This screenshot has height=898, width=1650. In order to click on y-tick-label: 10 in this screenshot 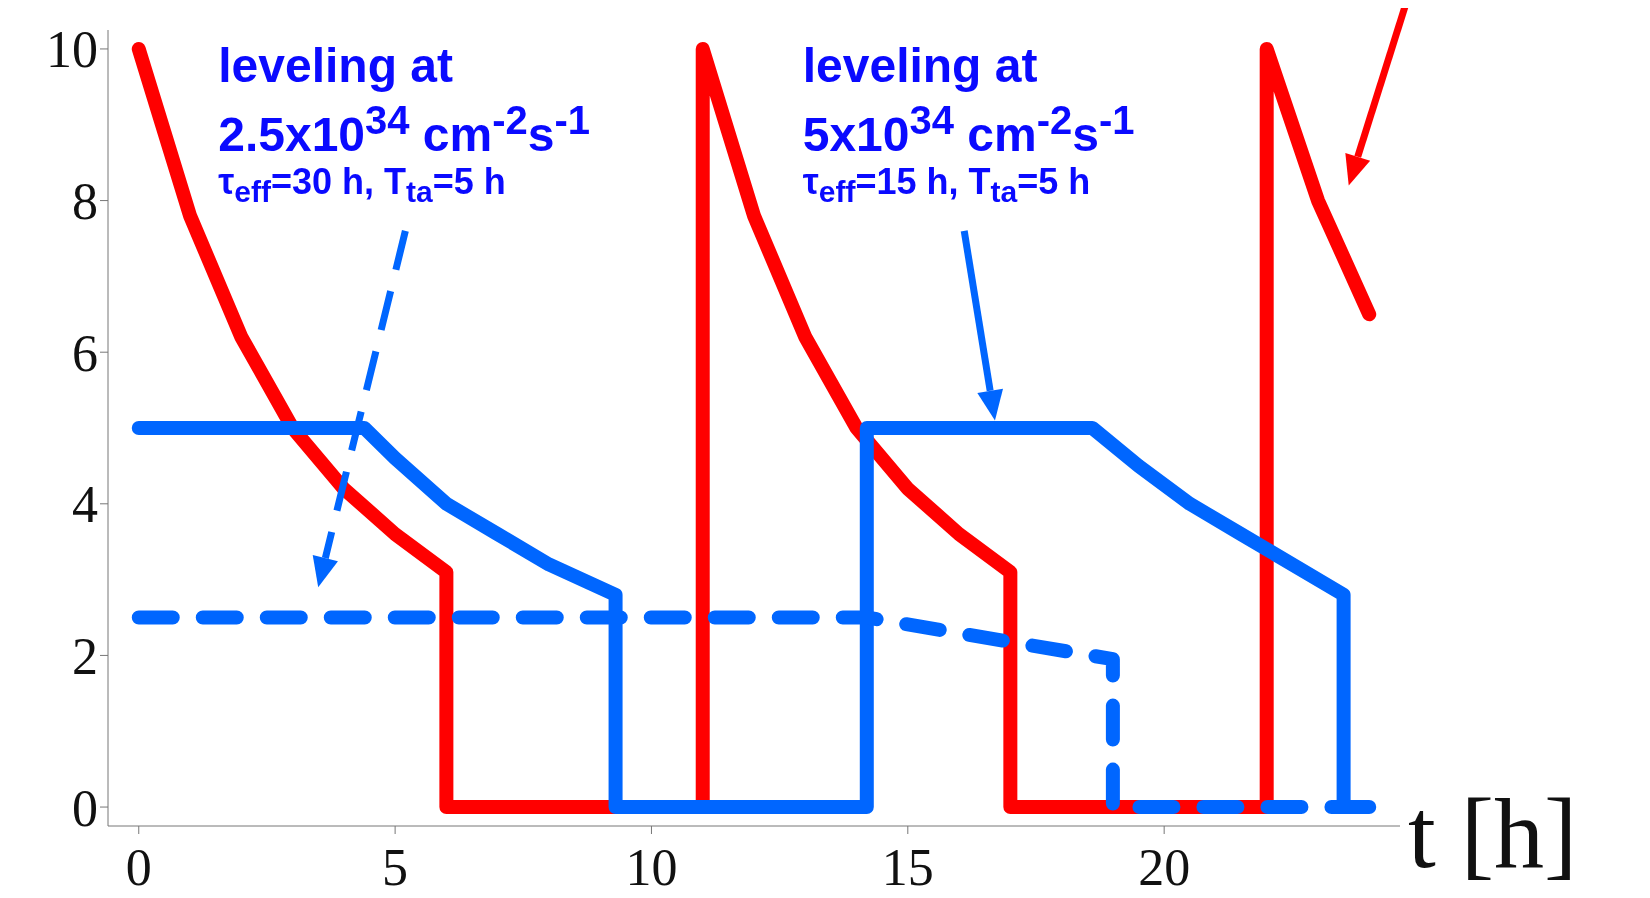, I will do `click(72, 50)`.